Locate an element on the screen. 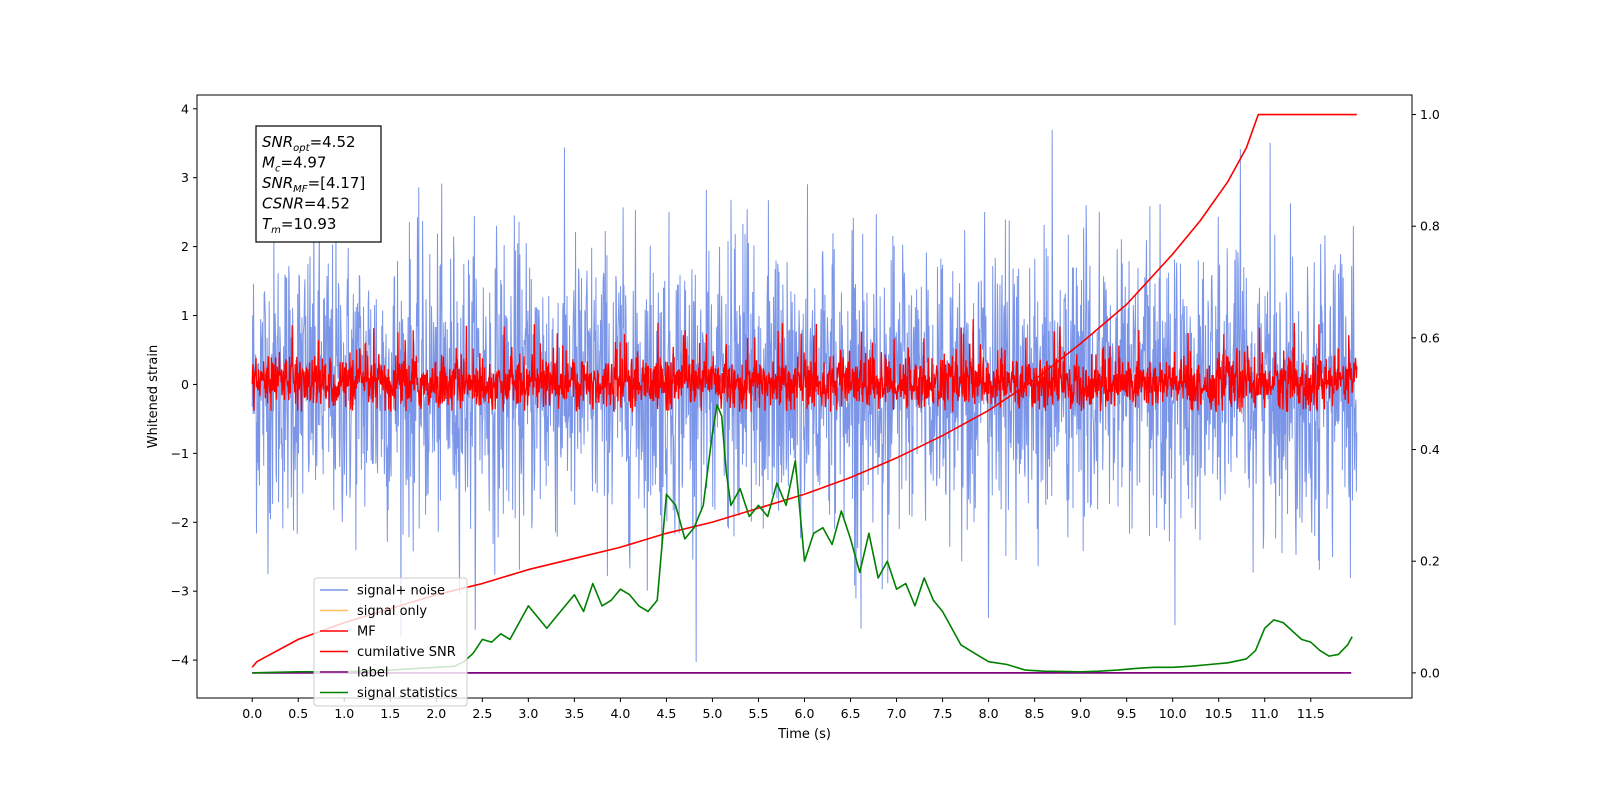 The width and height of the screenshot is (1600, 800). legend-label: signal statistics is located at coordinates (407, 693).